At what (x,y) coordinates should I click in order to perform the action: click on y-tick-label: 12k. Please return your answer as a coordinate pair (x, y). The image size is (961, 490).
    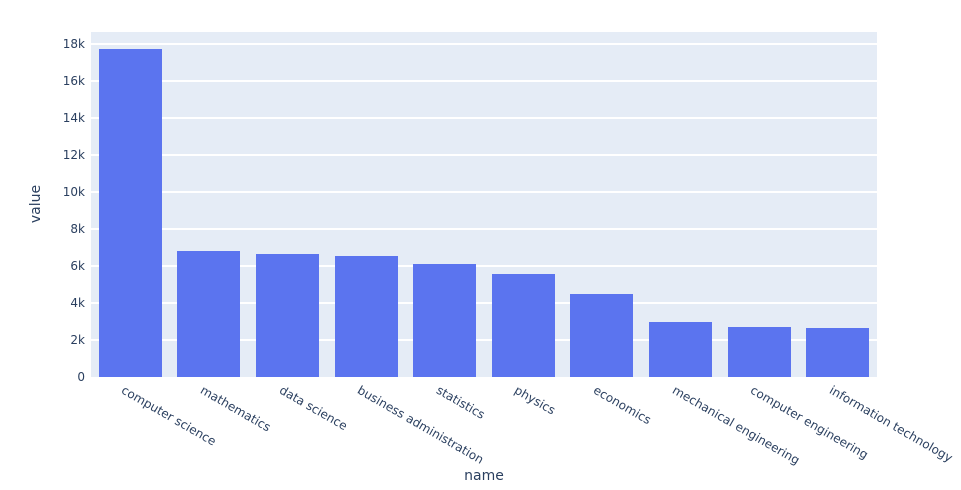
    Looking at the image, I should click on (73, 155).